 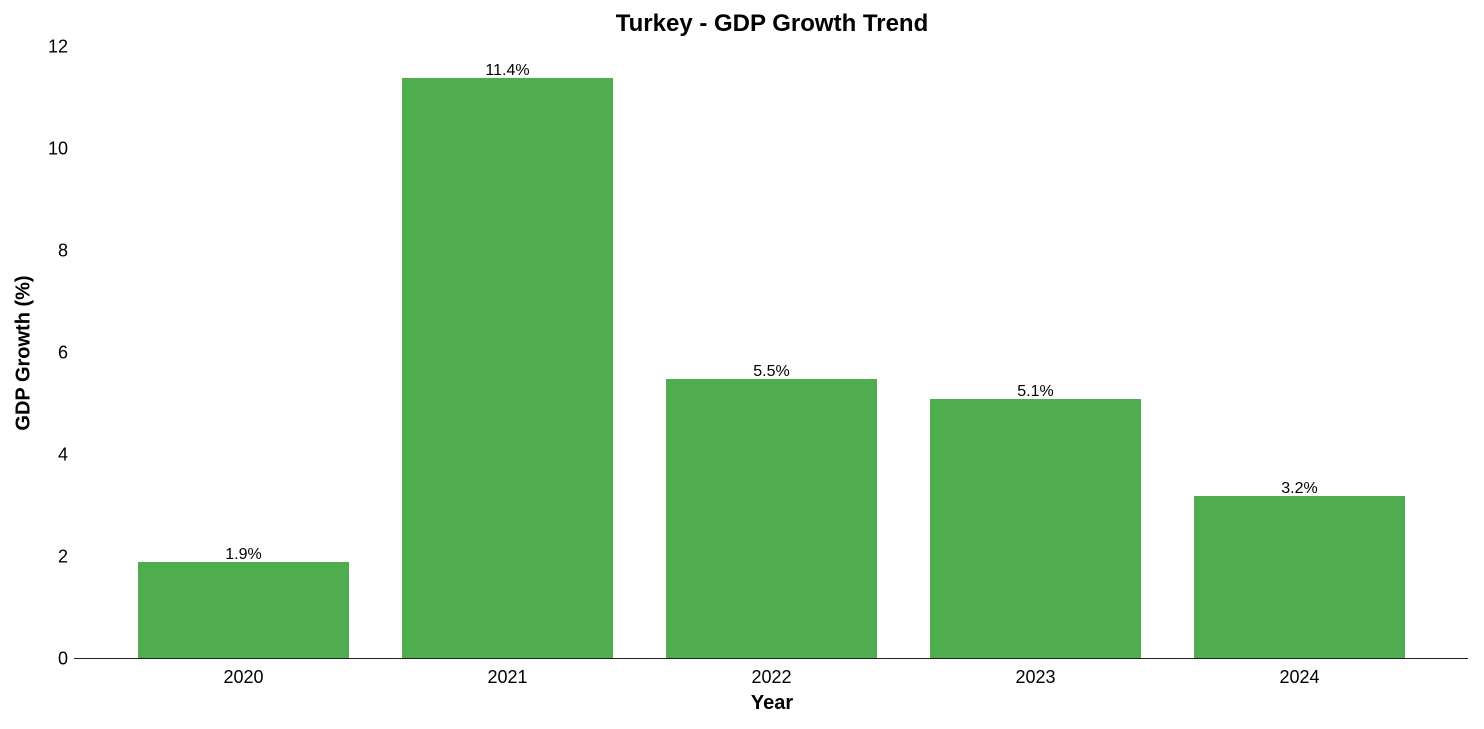 I want to click on bar-value-label: 3.2%, so click(x=1299, y=488).